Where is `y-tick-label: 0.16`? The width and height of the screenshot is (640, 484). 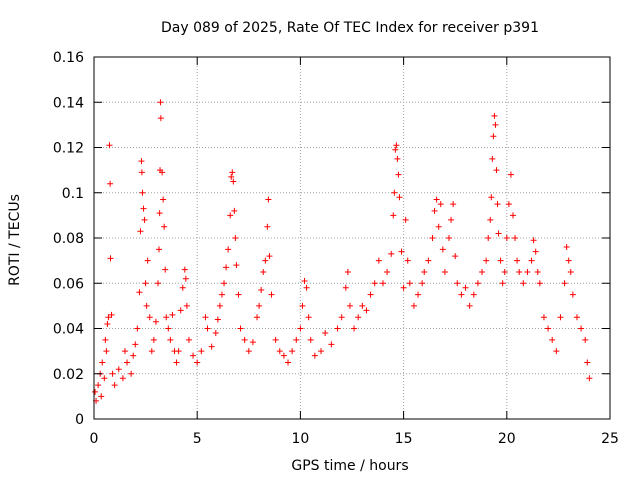
y-tick-label: 0.16 is located at coordinates (68, 58).